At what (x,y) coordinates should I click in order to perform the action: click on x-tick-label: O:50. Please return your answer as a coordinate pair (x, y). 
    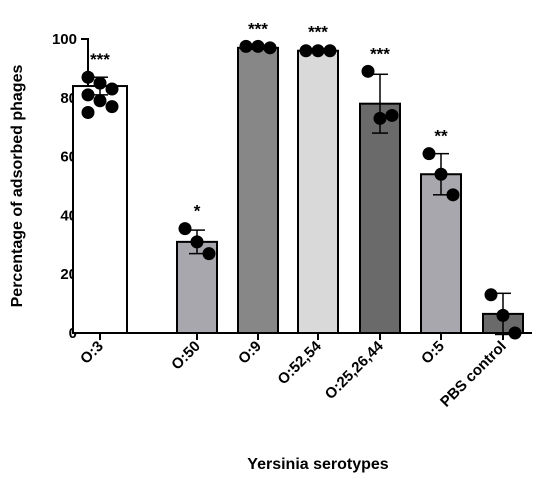
    Looking at the image, I should click on (186, 356).